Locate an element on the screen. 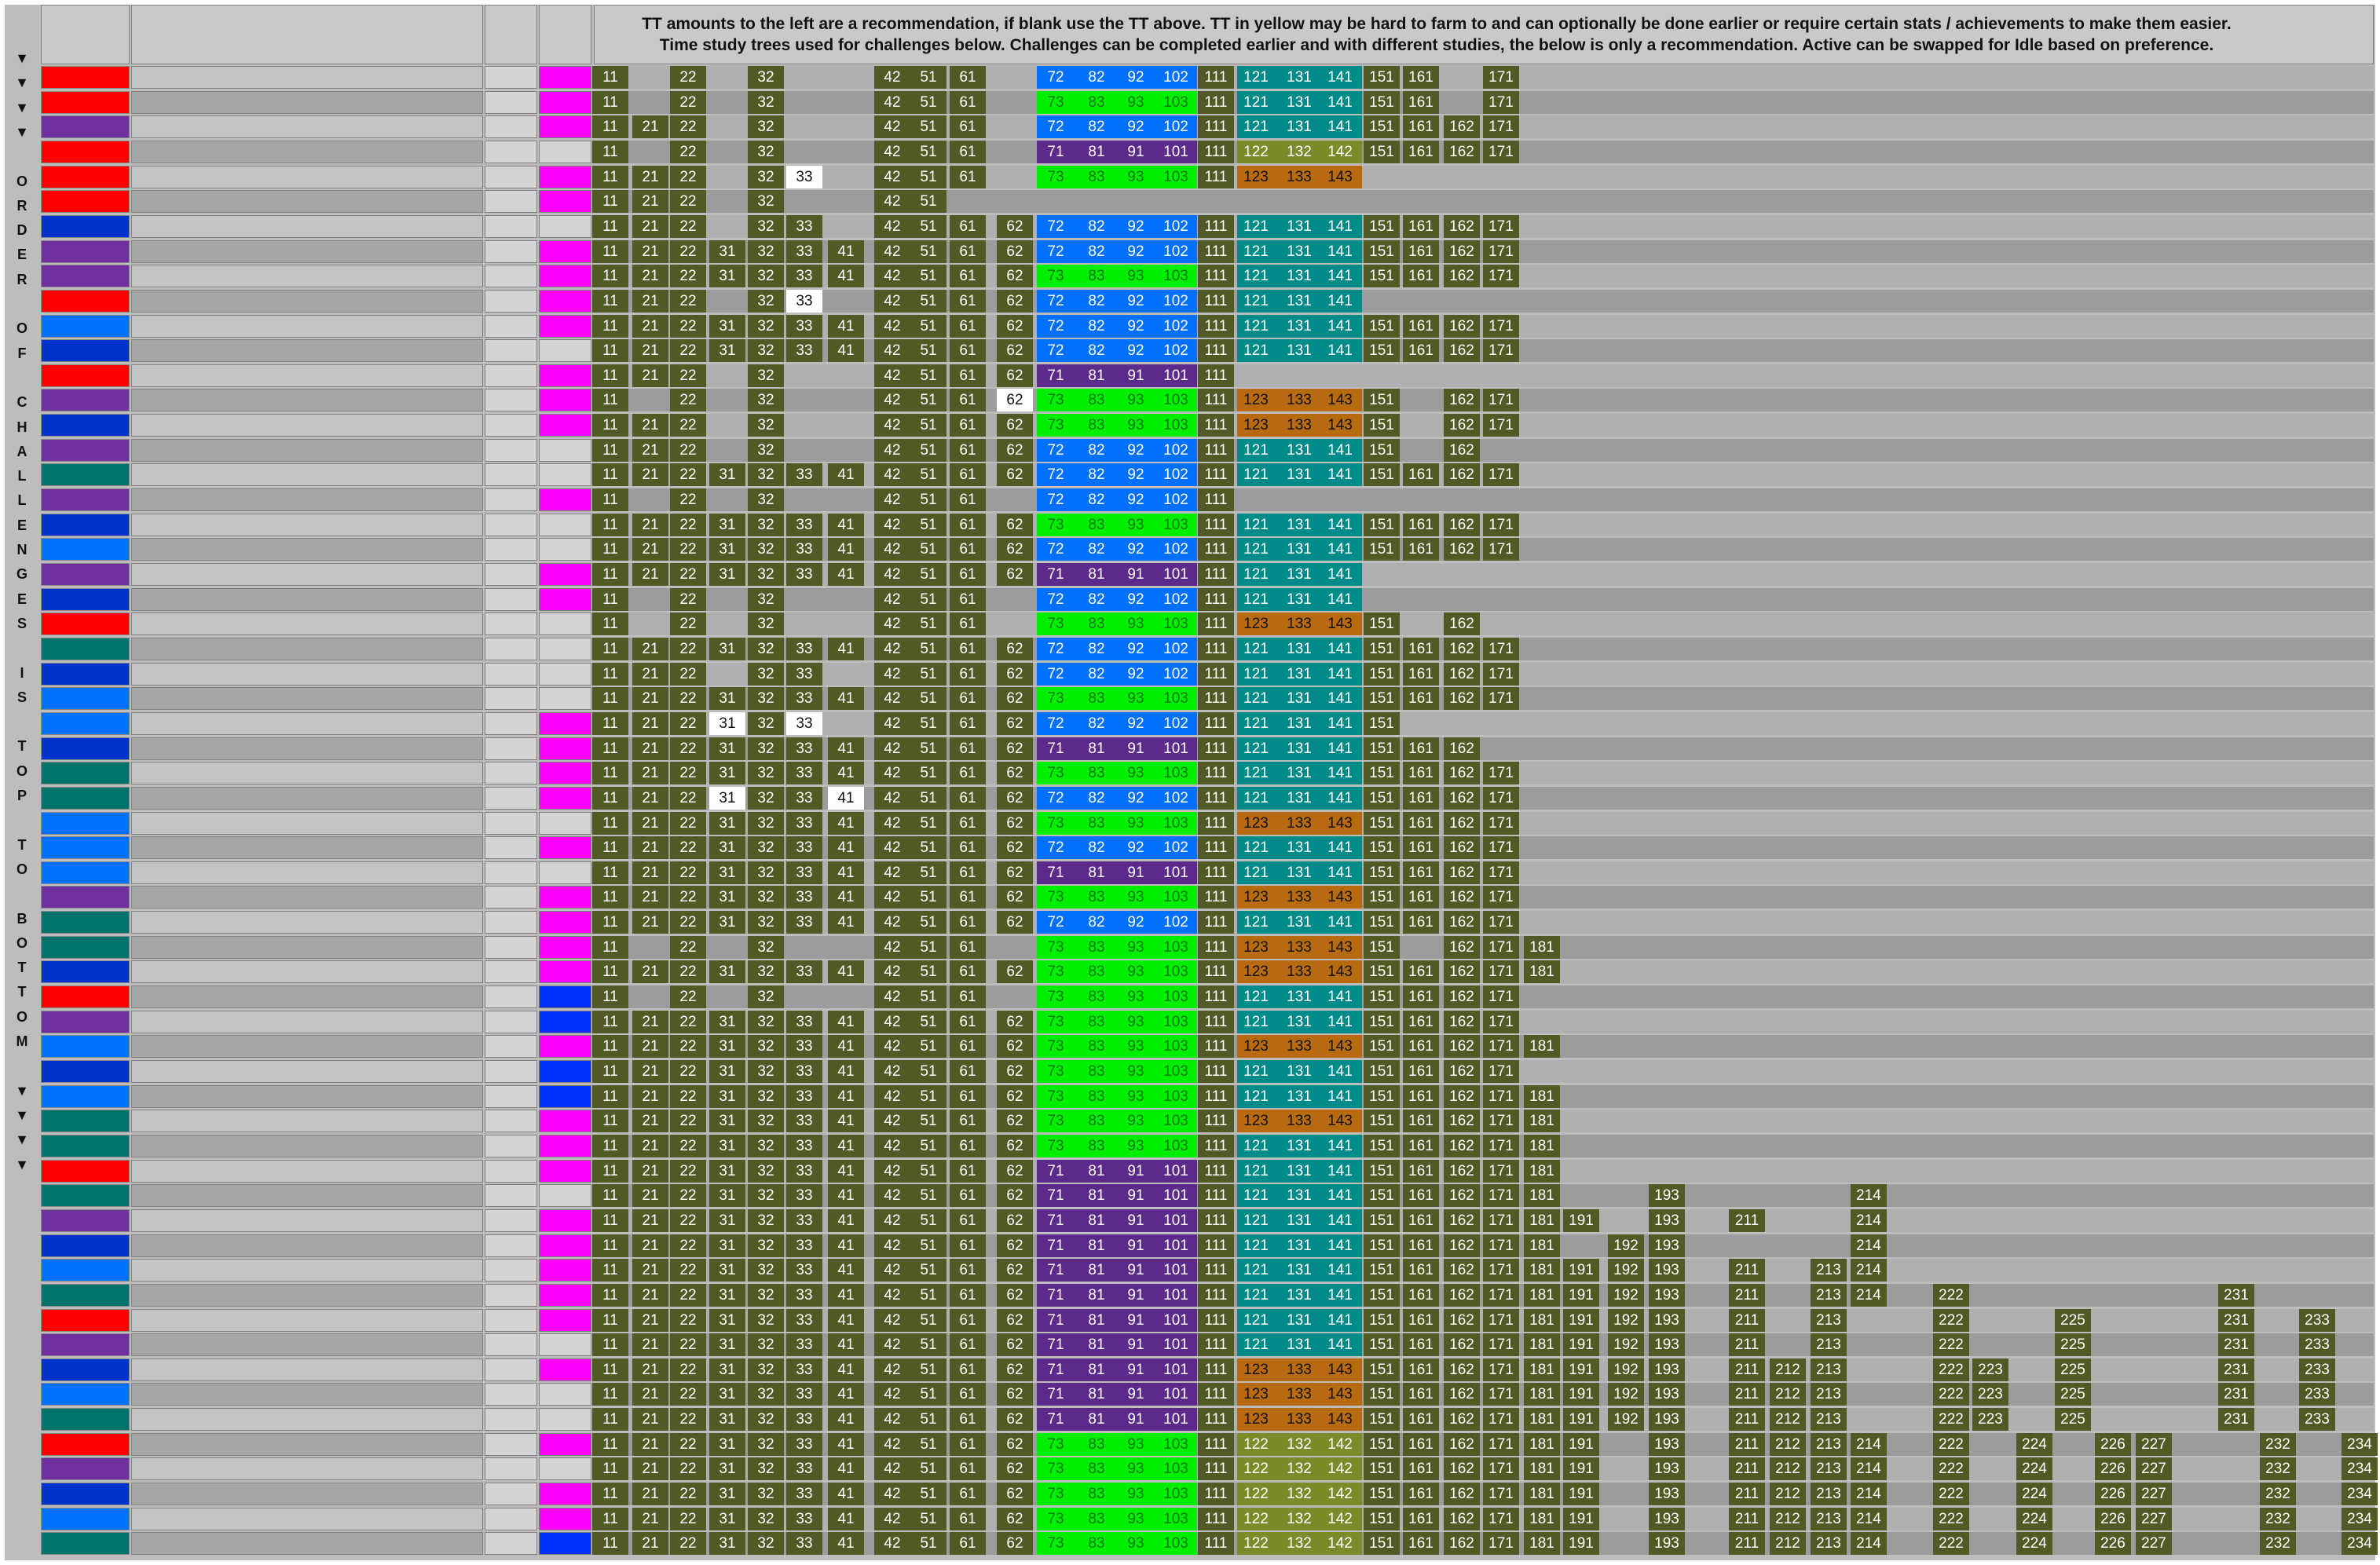  study-cell: 161 is located at coordinates (1421, 674).